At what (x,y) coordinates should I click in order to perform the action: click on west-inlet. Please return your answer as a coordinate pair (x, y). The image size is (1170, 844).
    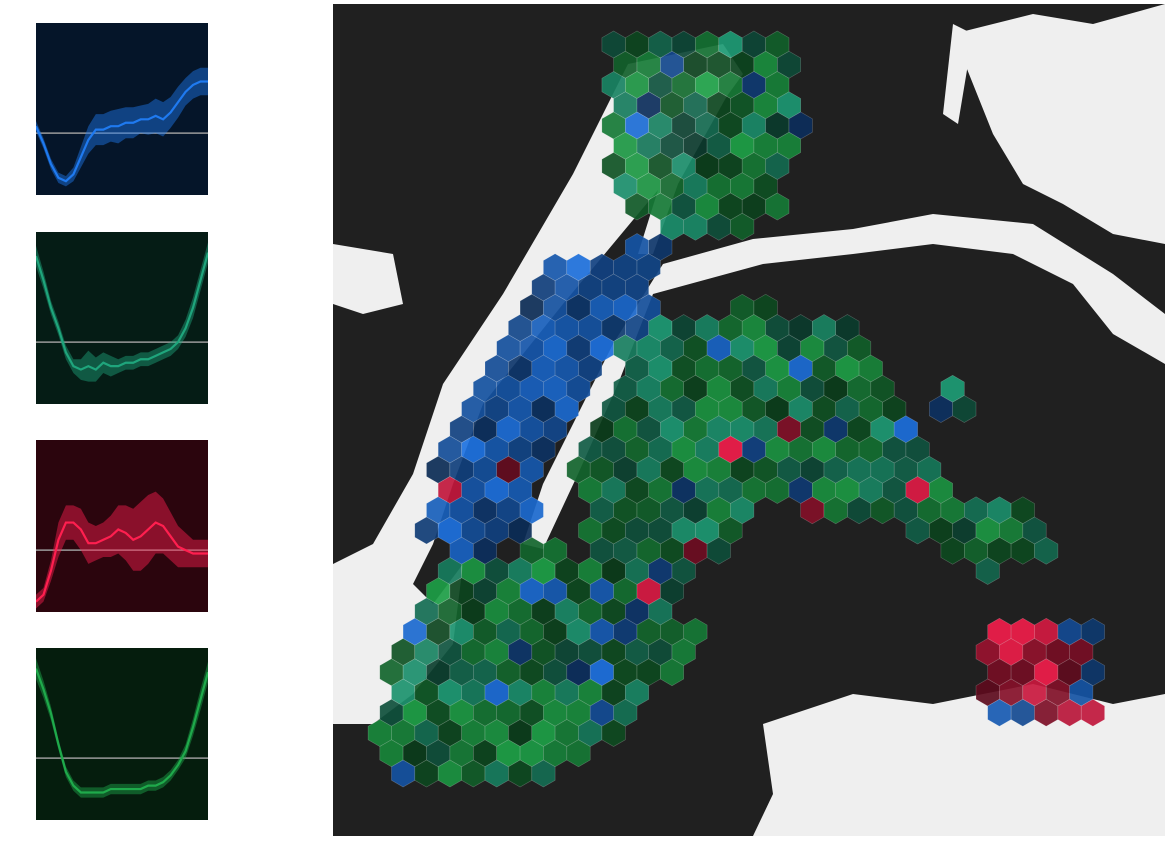
    Looking at the image, I should click on (368, 279).